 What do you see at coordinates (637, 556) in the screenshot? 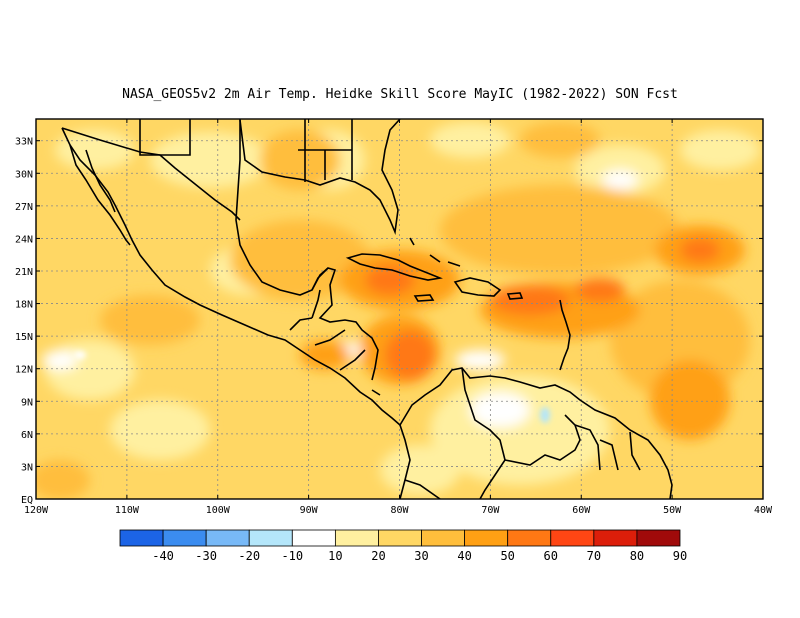
I see `colorbar-label: 80` at bounding box center [637, 556].